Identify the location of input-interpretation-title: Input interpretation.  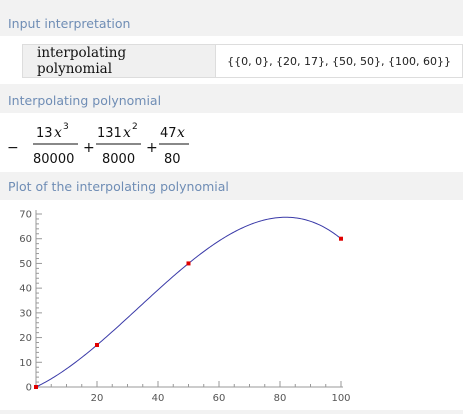
(69, 23).